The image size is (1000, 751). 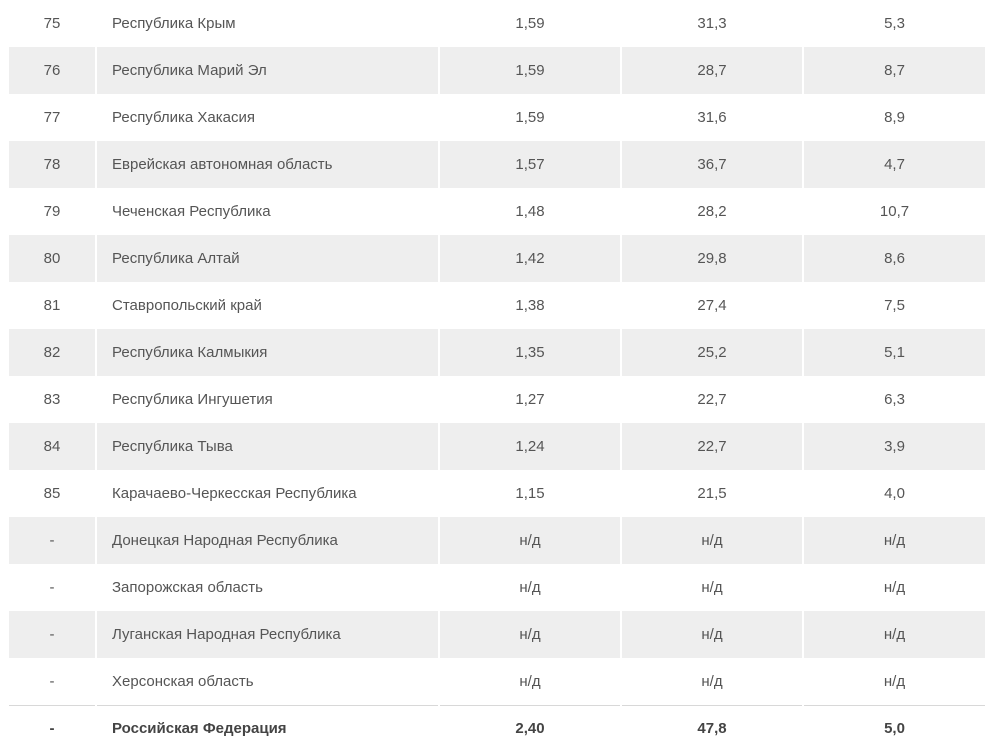 What do you see at coordinates (711, 352) in the screenshot?
I see `value-cell-2: 25,2` at bounding box center [711, 352].